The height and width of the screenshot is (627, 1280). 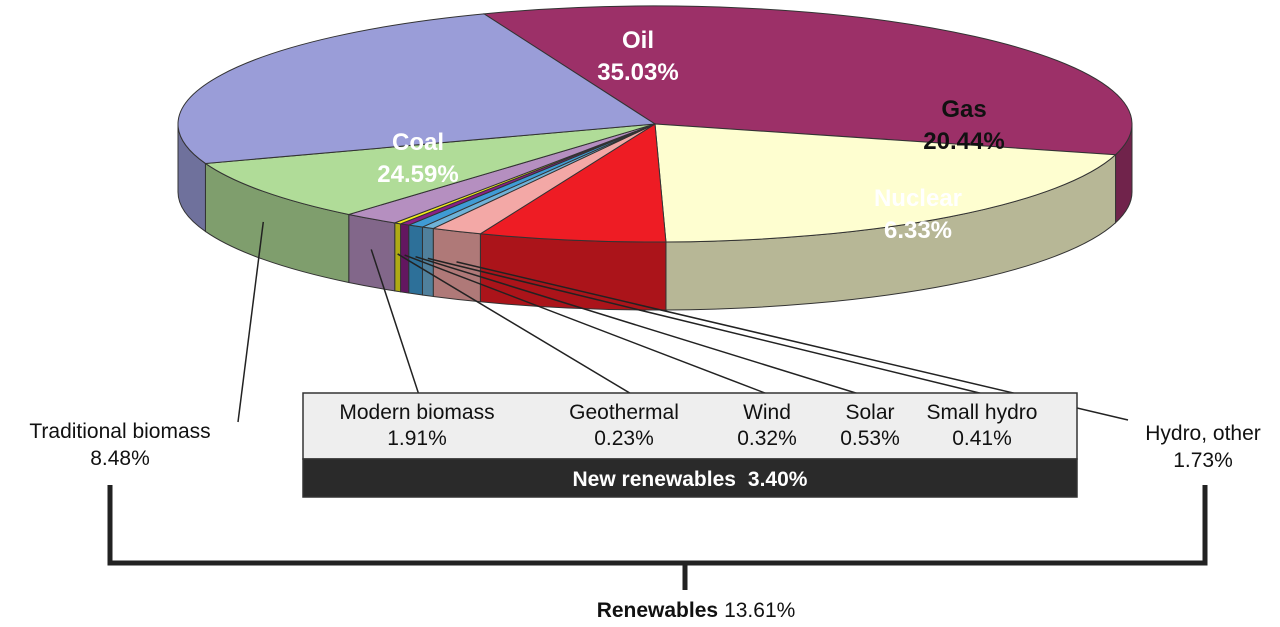 I want to click on box-modern-biomass-value: 1.91%, so click(x=417, y=438).